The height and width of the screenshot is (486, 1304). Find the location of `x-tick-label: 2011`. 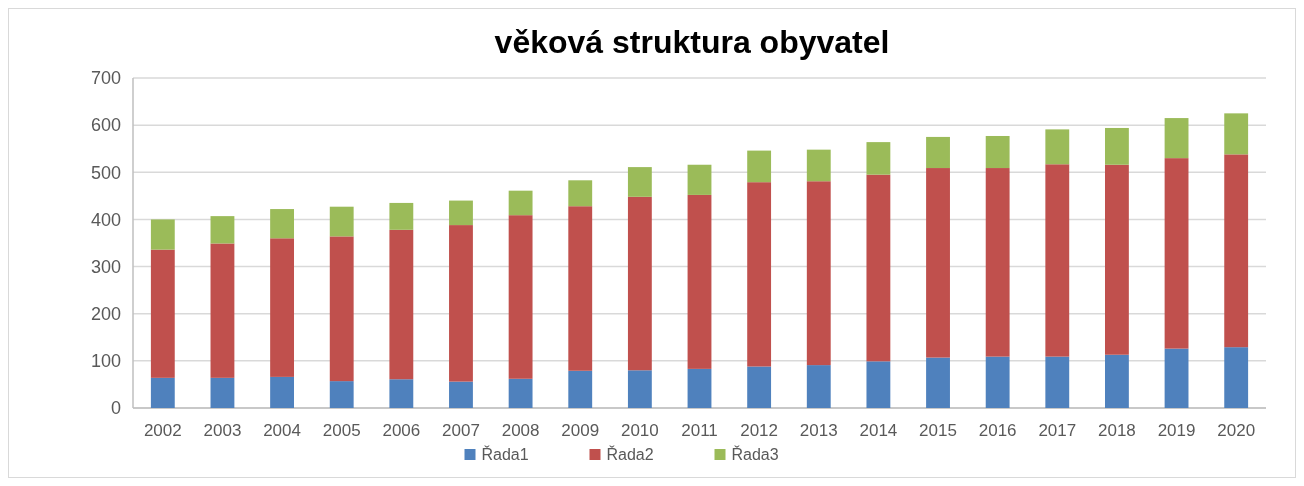

x-tick-label: 2011 is located at coordinates (699, 430).